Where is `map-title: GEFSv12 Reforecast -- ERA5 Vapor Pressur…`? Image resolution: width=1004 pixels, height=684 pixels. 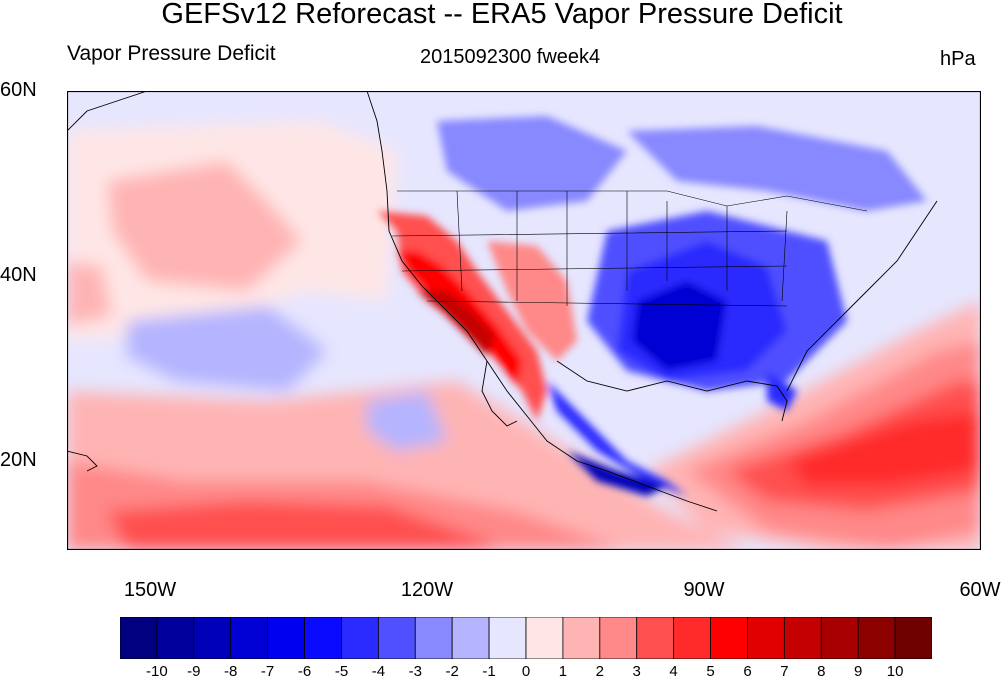 map-title: GEFSv12 Reforecast -- ERA5 Vapor Pressur… is located at coordinates (502, 15).